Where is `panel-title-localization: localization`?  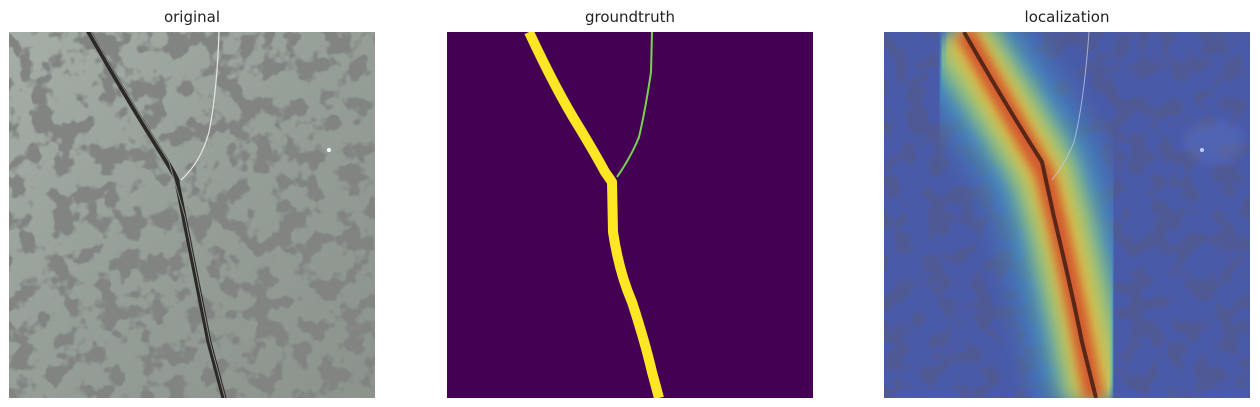
panel-title-localization: localization is located at coordinates (1067, 17).